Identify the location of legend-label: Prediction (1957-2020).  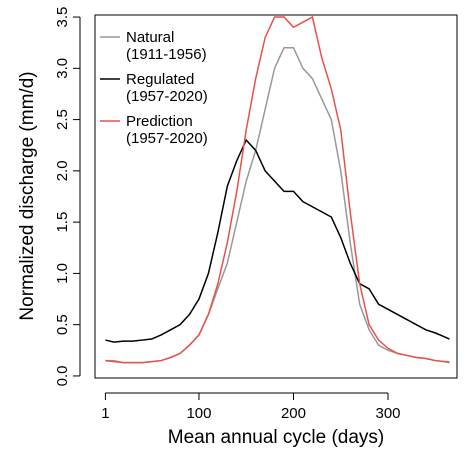
(167, 130).